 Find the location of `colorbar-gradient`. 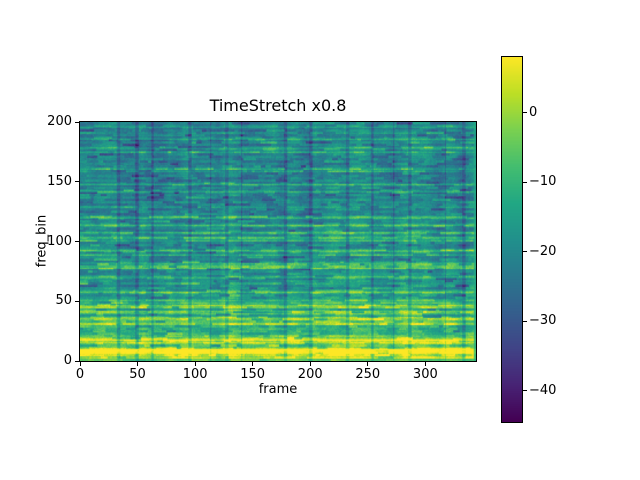

colorbar-gradient is located at coordinates (512, 239).